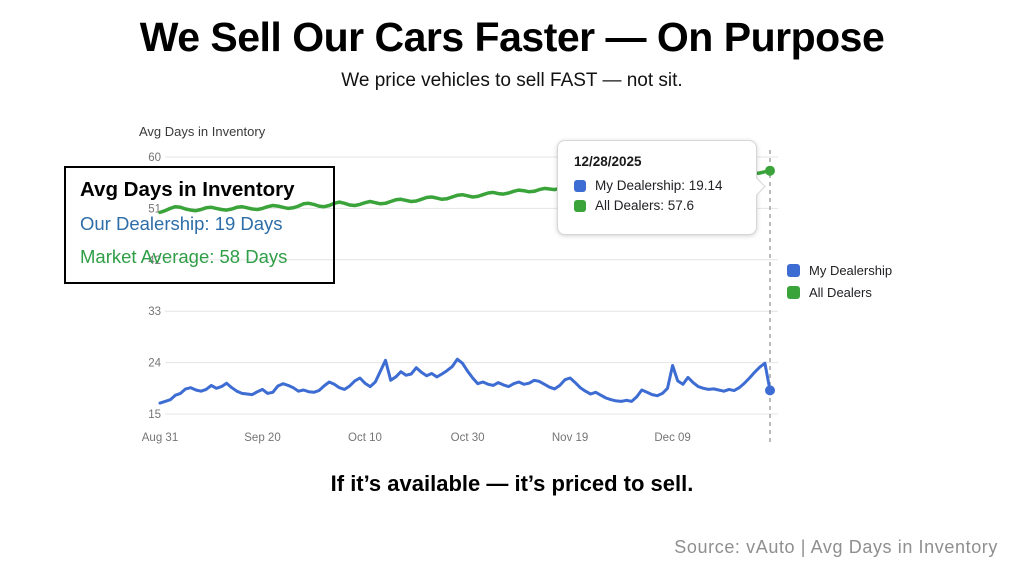 This screenshot has width=1024, height=576. I want to click on source-attribution: Source: vAuto | Avg Days in Inventory, so click(836, 547).